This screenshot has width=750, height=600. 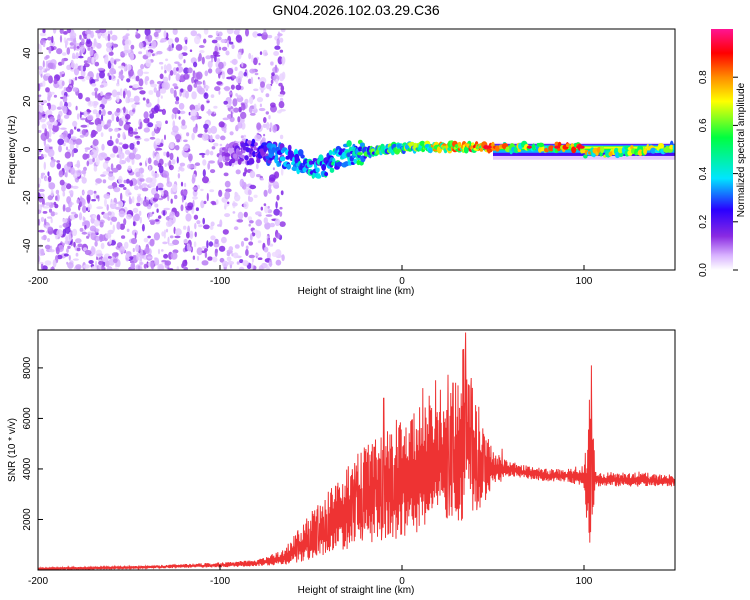 I want to click on spectrogram-x-tick-label: 0, so click(x=402, y=281).